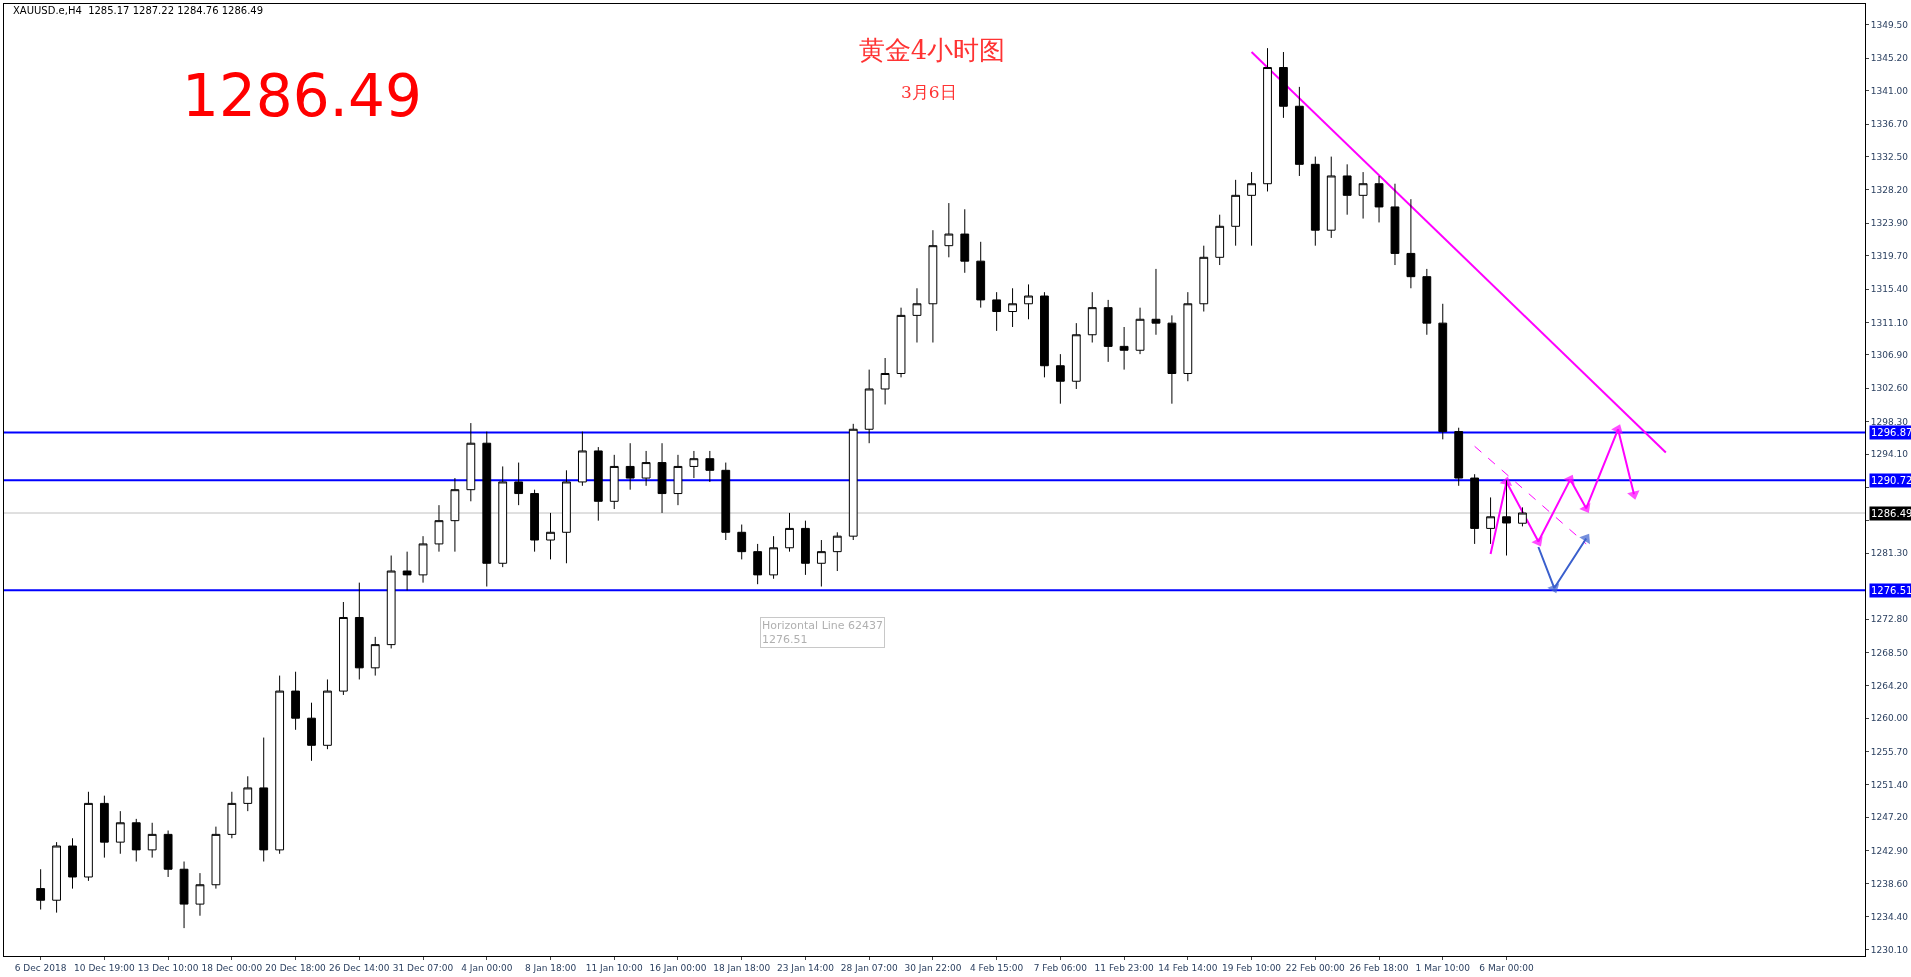  I want to click on y-tick-label: 1281.30, so click(1889, 553).